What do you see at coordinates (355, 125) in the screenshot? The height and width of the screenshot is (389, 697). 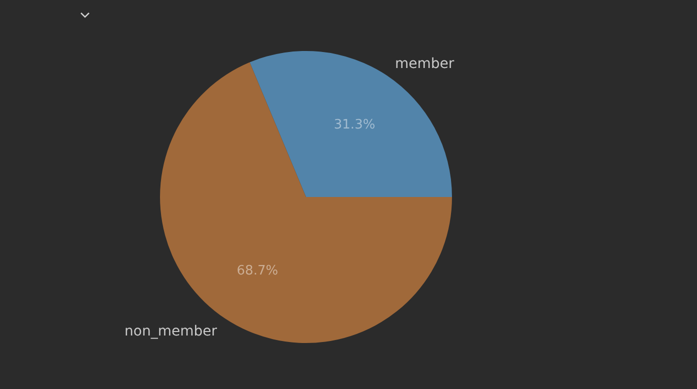 I see `data-label: 31.3%` at bounding box center [355, 125].